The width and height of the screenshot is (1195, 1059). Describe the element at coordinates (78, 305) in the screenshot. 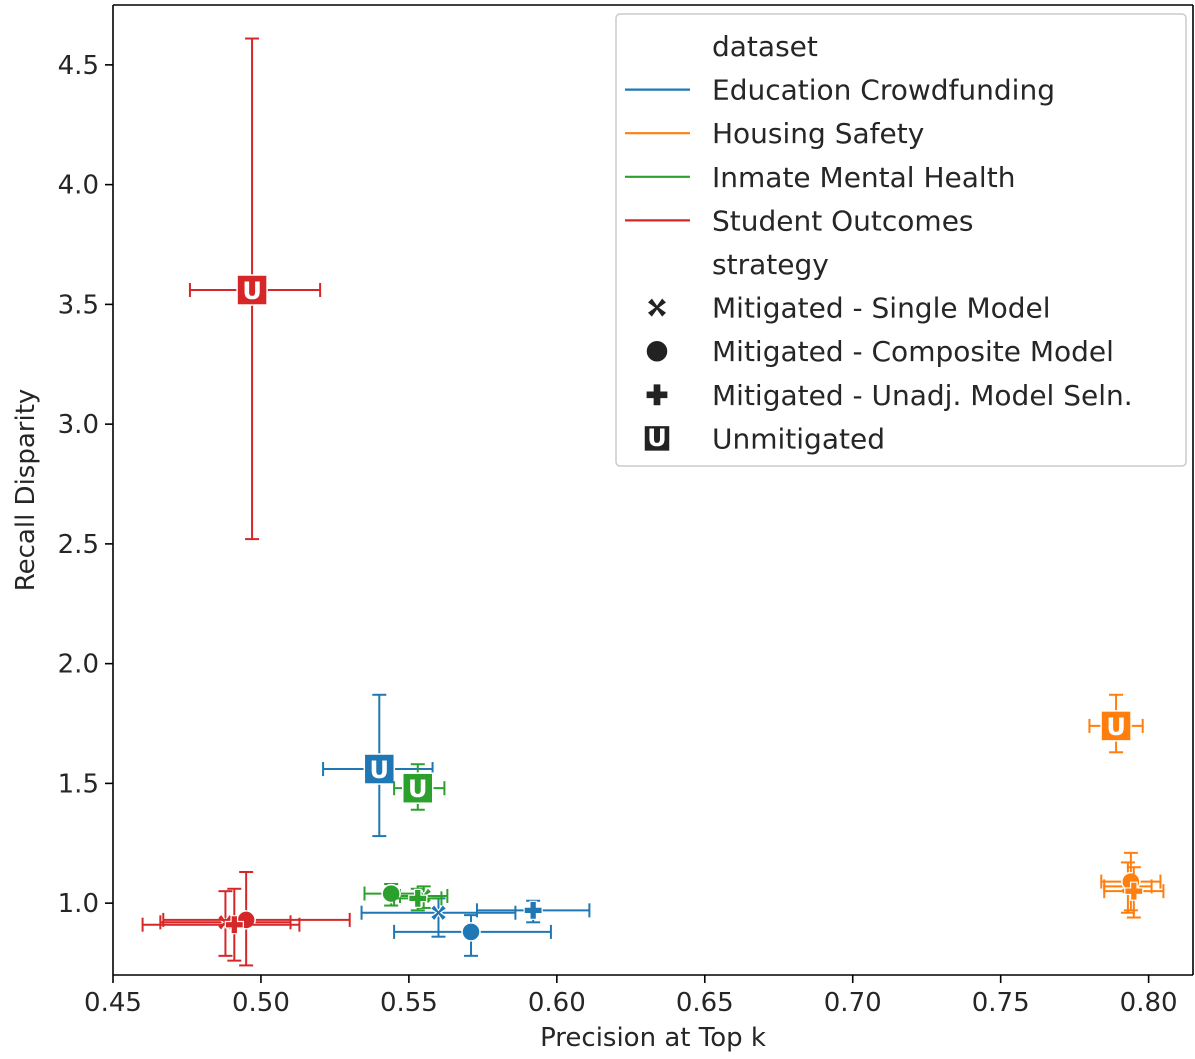

I see `y-tick-label: 3.5` at that location.